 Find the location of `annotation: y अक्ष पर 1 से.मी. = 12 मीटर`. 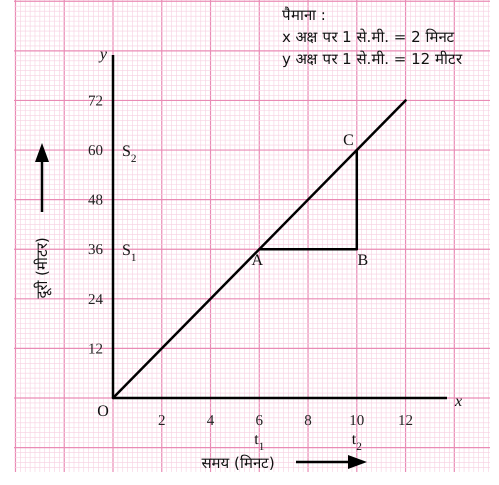

annotation: y अक्ष पर 1 से.मी. = 12 मीटर is located at coordinates (372, 59).